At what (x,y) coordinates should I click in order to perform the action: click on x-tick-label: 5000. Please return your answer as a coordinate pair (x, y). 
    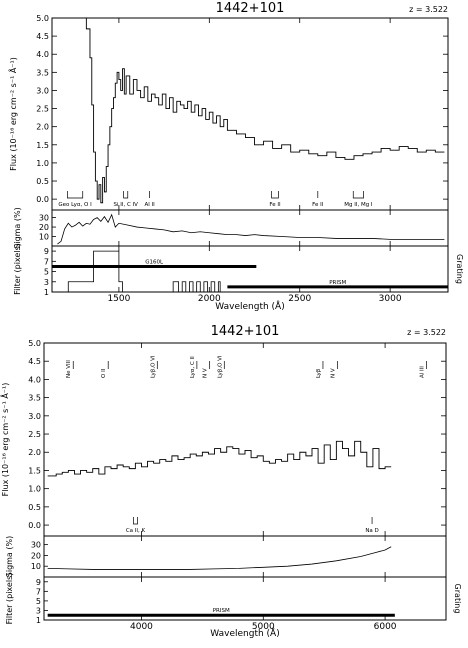
    Looking at the image, I should click on (263, 627).